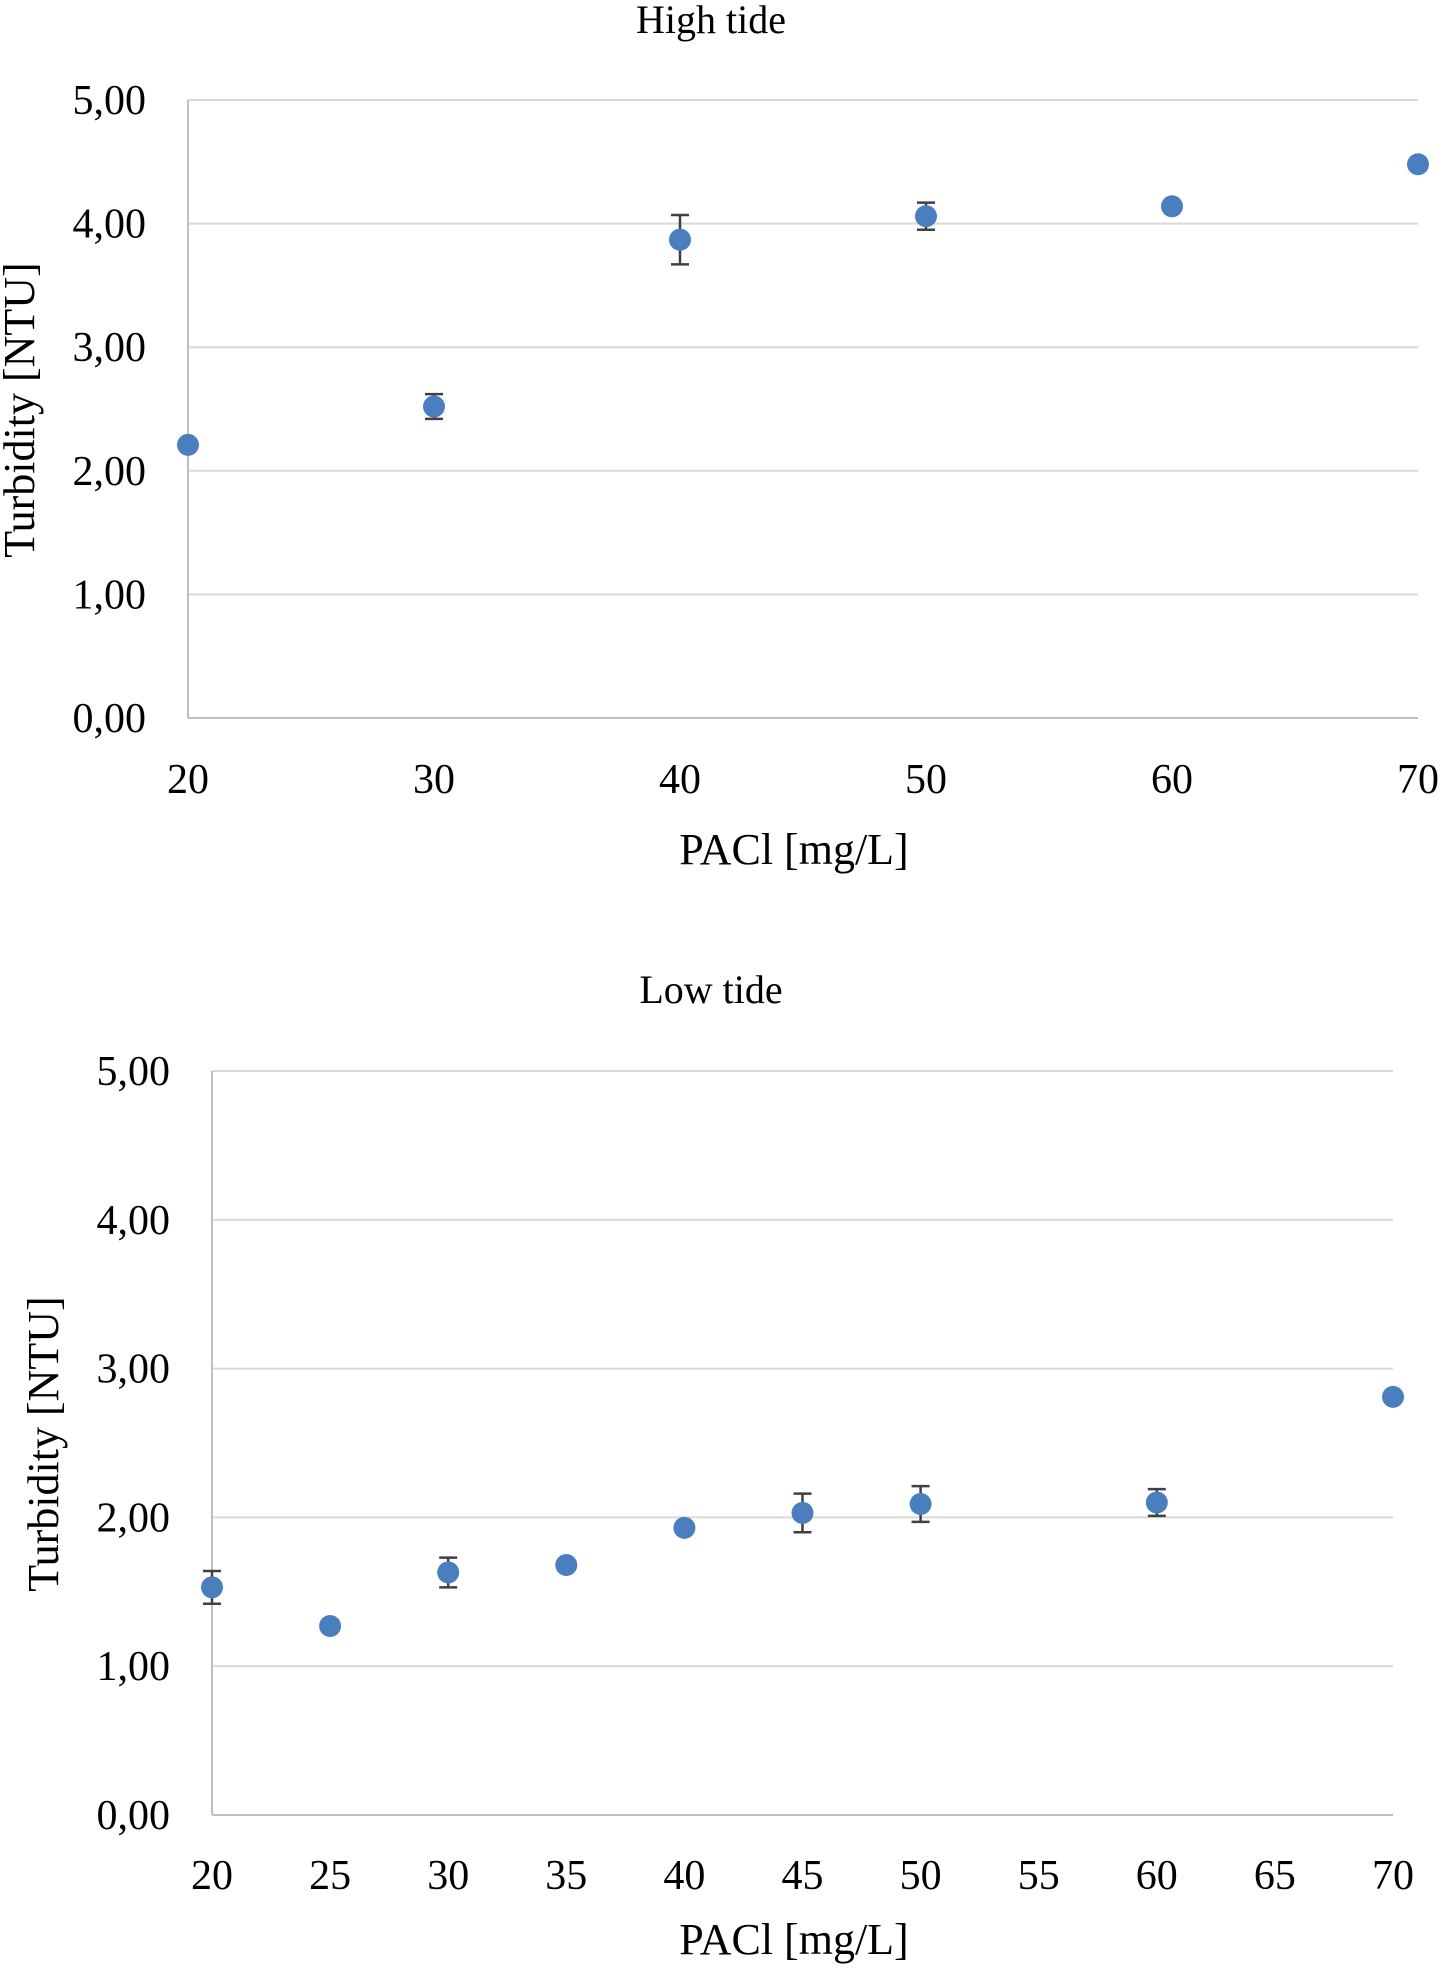 The image size is (1441, 1967). What do you see at coordinates (710, 989) in the screenshot?
I see `chart-title: Low tide` at bounding box center [710, 989].